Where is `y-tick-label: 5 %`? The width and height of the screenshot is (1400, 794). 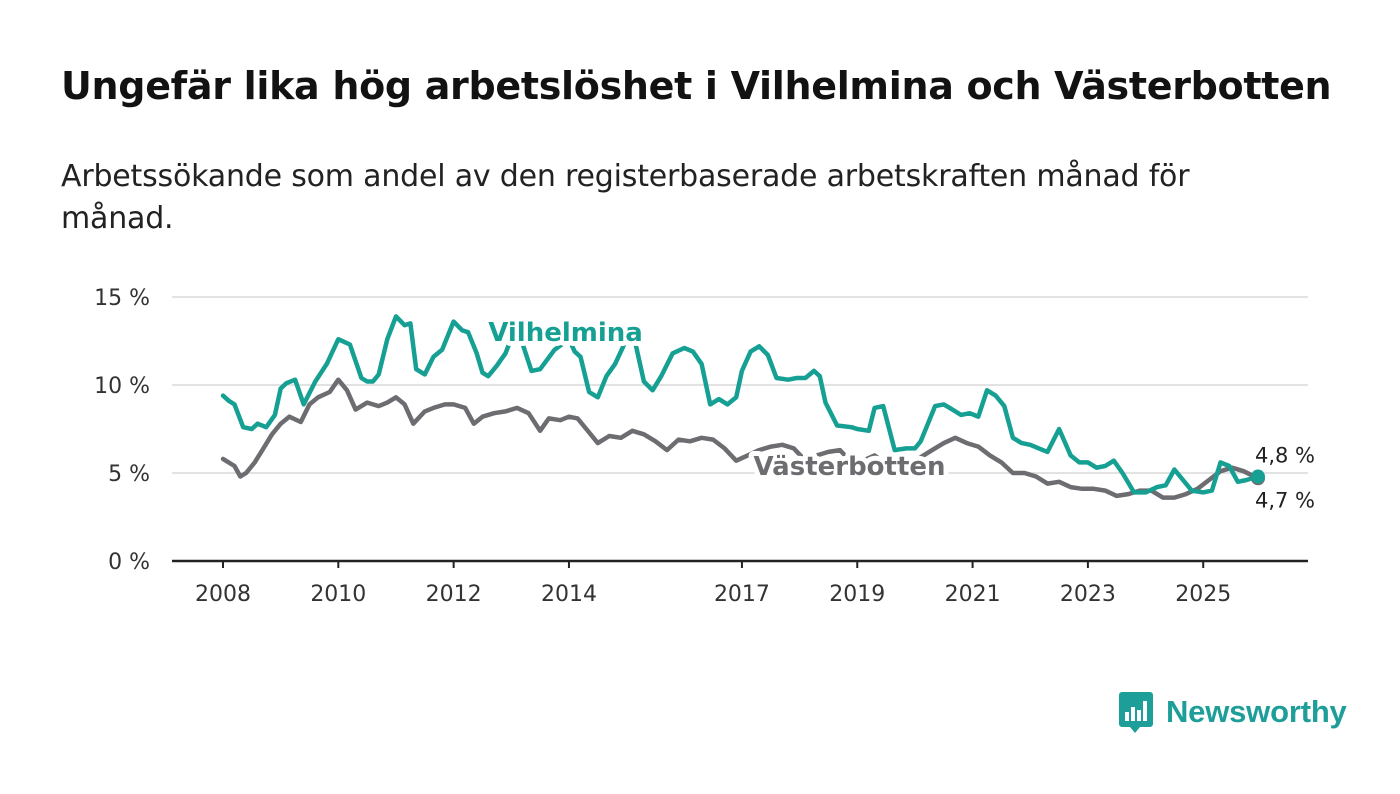 y-tick-label: 5 % is located at coordinates (129, 474).